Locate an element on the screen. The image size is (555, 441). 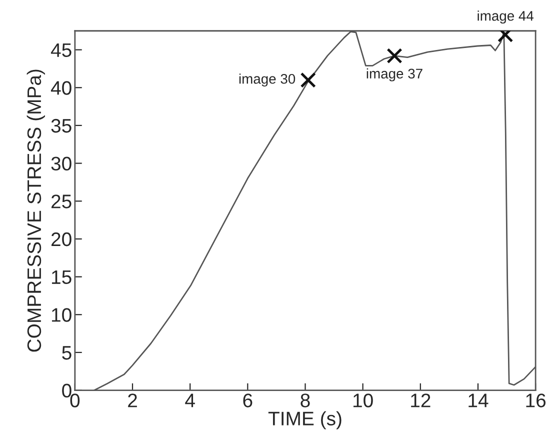
x-tick-label: 6 is located at coordinates (247, 401).